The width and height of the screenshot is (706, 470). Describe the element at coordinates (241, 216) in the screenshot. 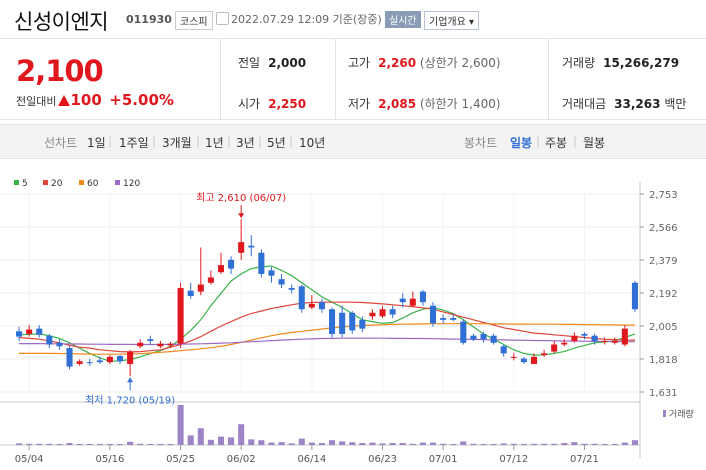

I see `max-arrow-head` at that location.